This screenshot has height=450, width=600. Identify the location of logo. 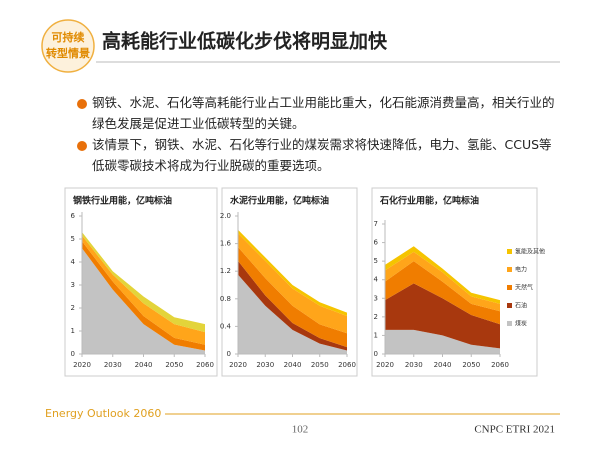
(68, 46).